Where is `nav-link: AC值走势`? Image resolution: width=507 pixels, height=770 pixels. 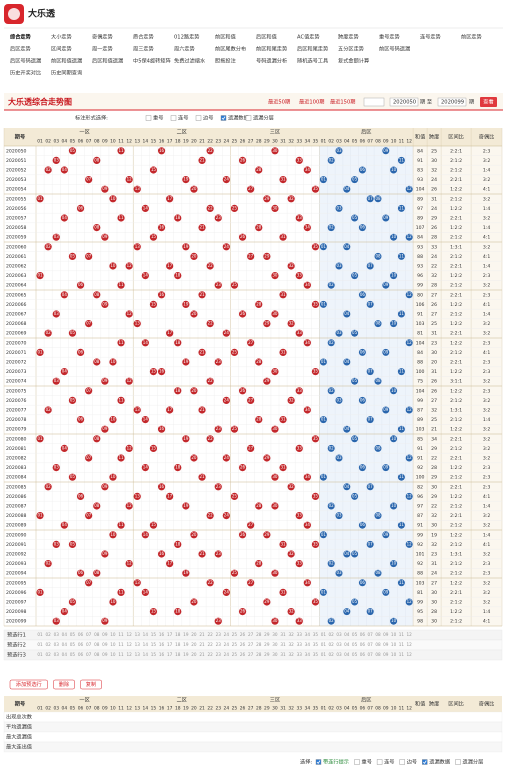
nav-link: AC值走势 is located at coordinates (308, 37).